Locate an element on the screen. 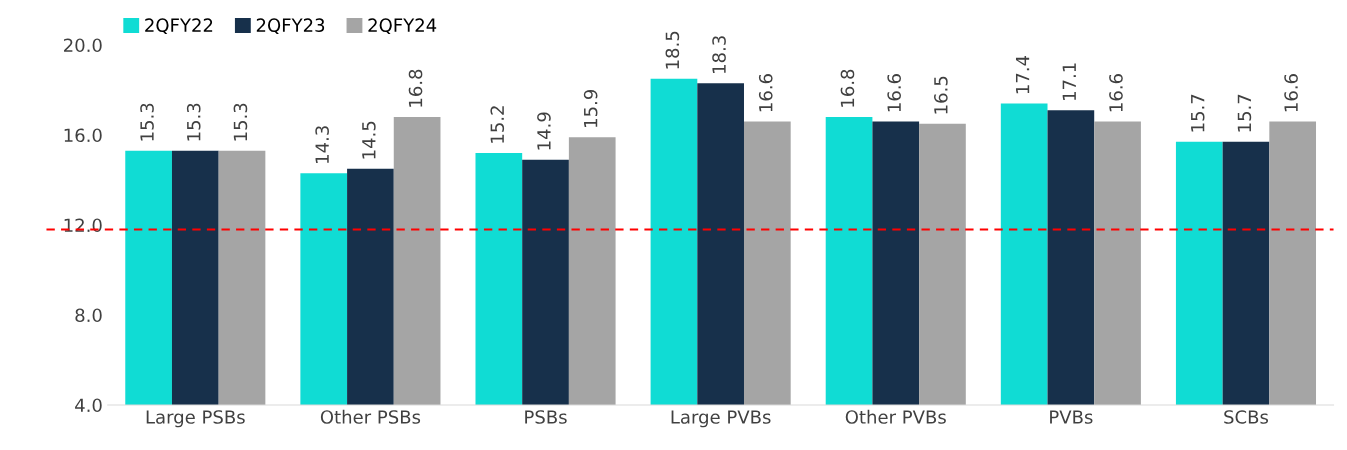  y-tick-label: 4.0 is located at coordinates (88, 405).